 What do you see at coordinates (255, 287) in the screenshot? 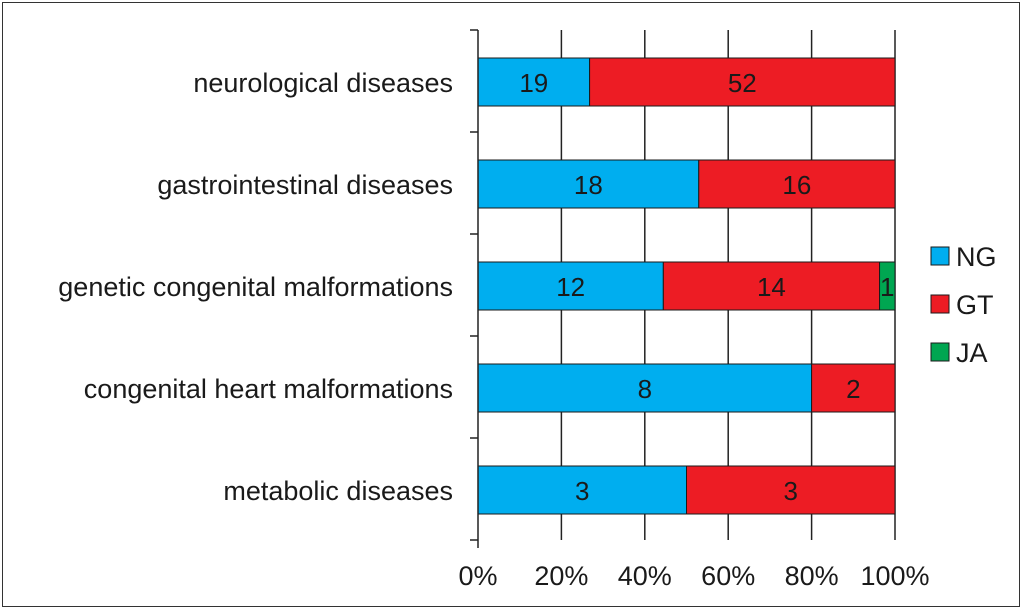
I see `category-label-genetic-congenital-malformations: genetic congenital malformations` at bounding box center [255, 287].